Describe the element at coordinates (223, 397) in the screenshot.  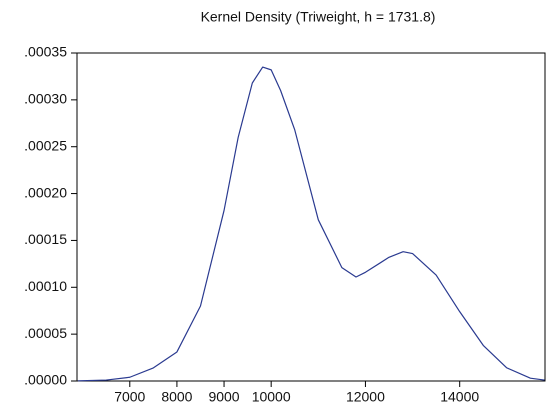
I see `x-tick-label: 9000` at that location.